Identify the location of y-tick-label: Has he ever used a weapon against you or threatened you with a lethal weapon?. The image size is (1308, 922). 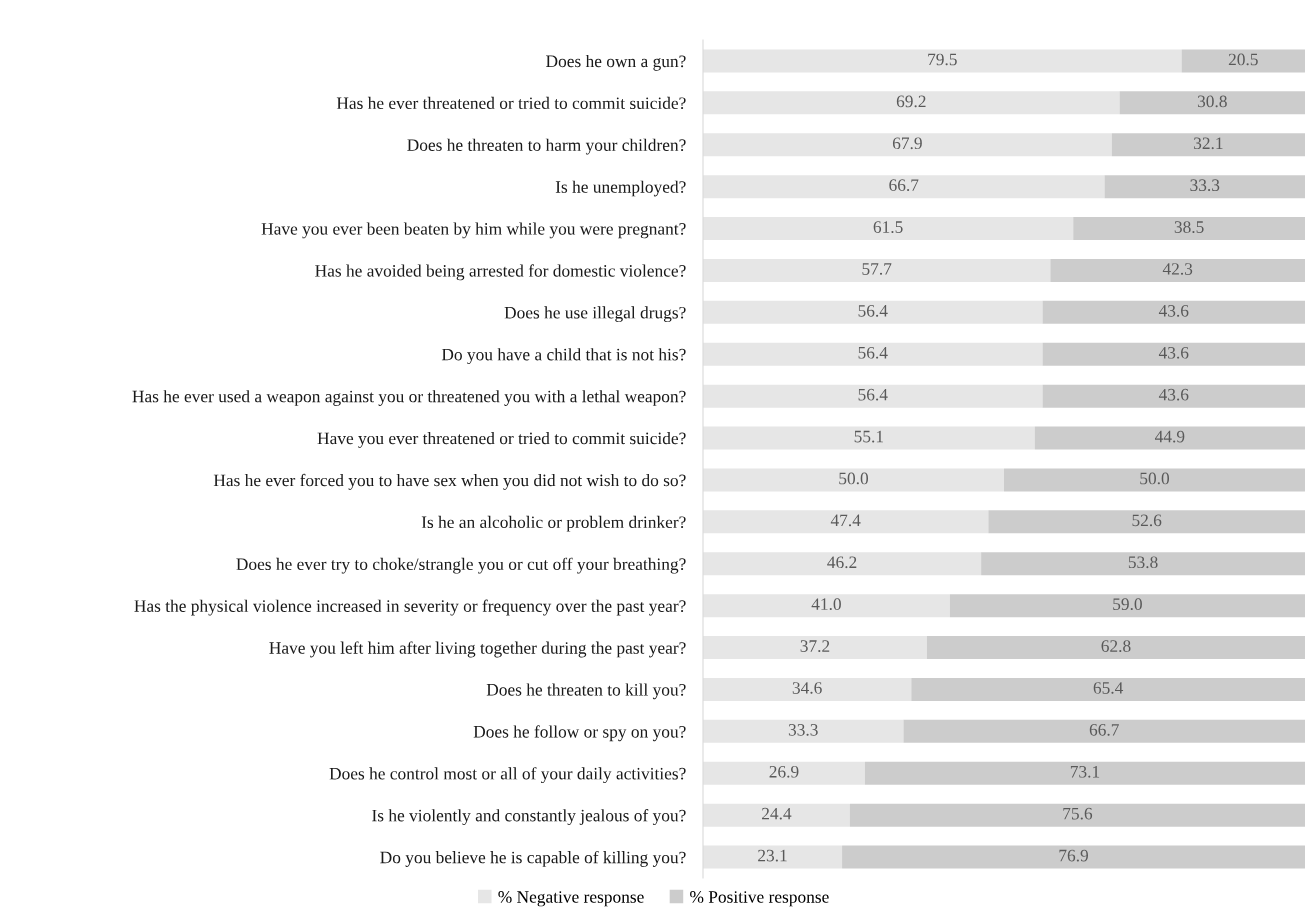
(409, 398).